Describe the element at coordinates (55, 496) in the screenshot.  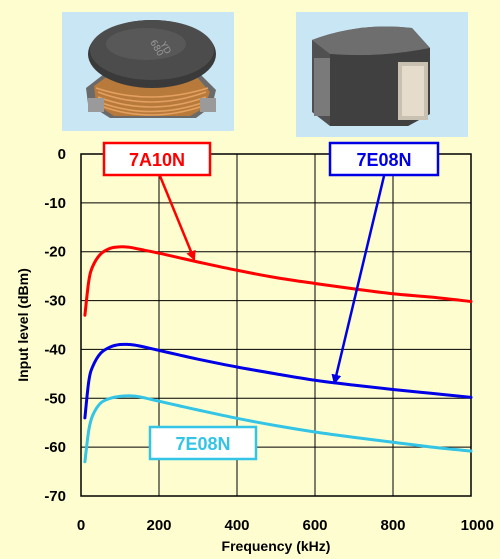
I see `y-tick-label: -70` at that location.